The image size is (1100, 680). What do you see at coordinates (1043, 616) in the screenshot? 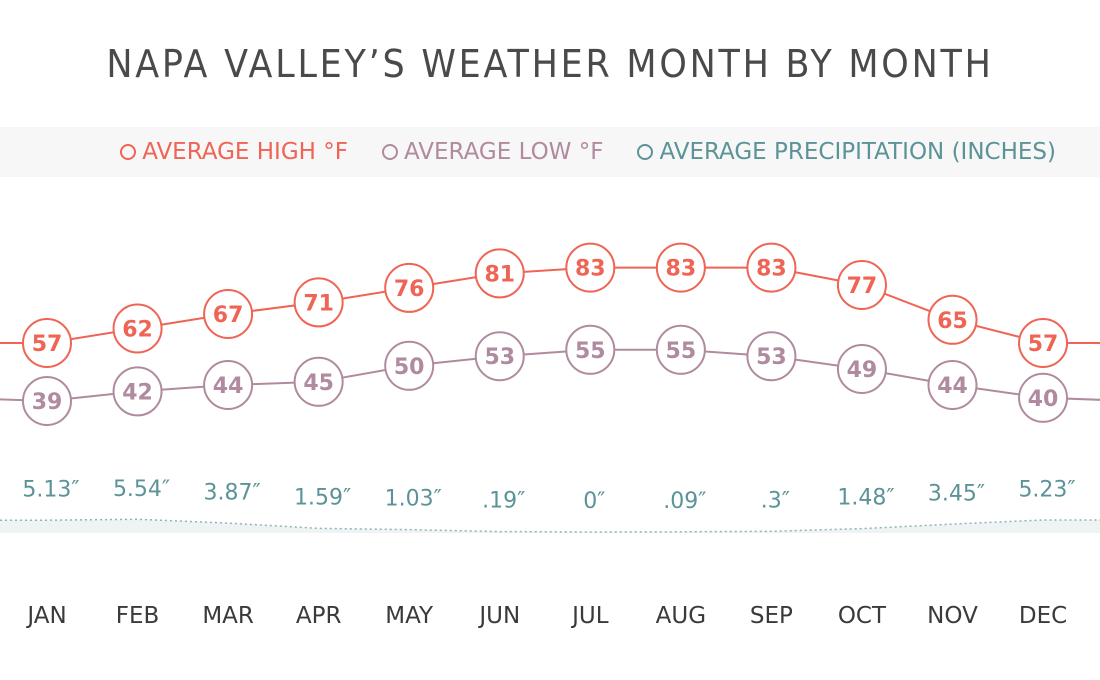
I see `x-tick-label: DEC` at bounding box center [1043, 616].